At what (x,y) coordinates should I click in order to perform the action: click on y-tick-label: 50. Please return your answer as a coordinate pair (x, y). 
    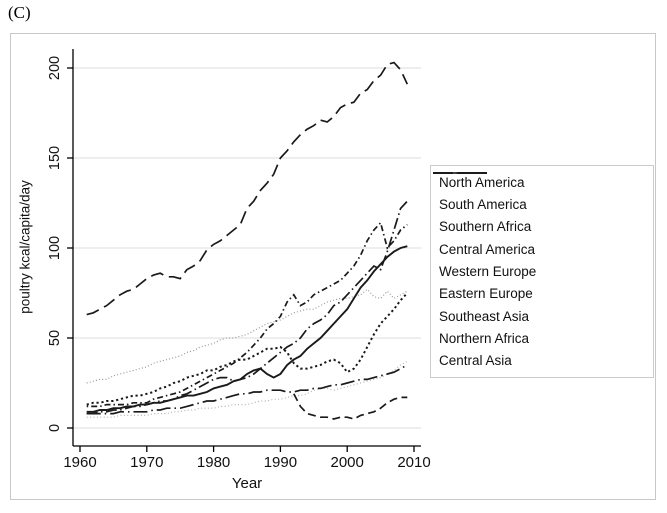
    Looking at the image, I should click on (55, 338).